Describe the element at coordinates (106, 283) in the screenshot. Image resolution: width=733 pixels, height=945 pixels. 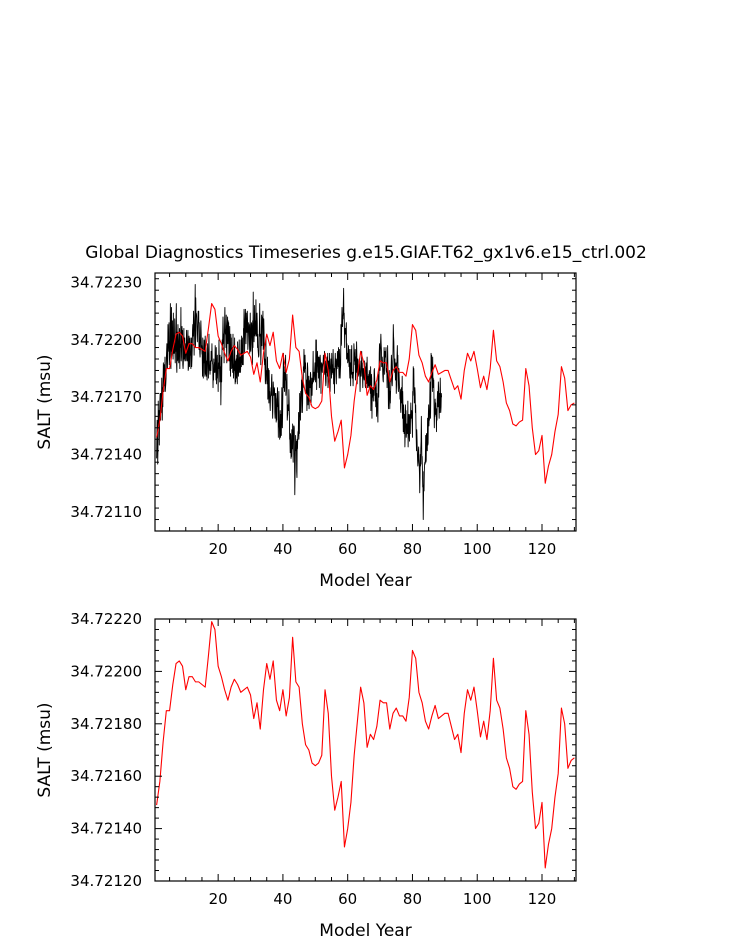
I see `y-tick-label: 34.72230` at that location.